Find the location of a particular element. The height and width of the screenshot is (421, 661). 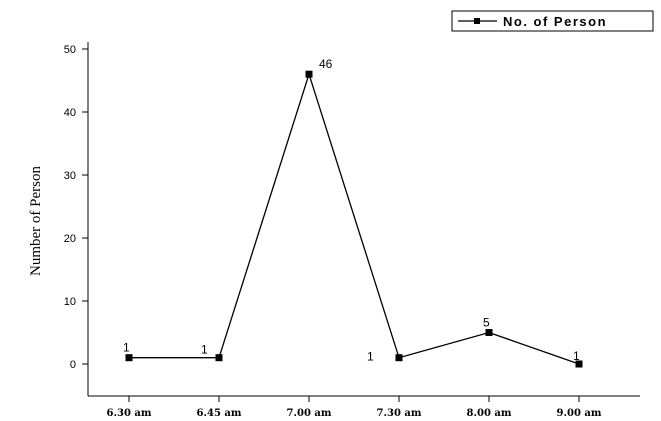

y-tick-label: 50 is located at coordinates (70, 50).